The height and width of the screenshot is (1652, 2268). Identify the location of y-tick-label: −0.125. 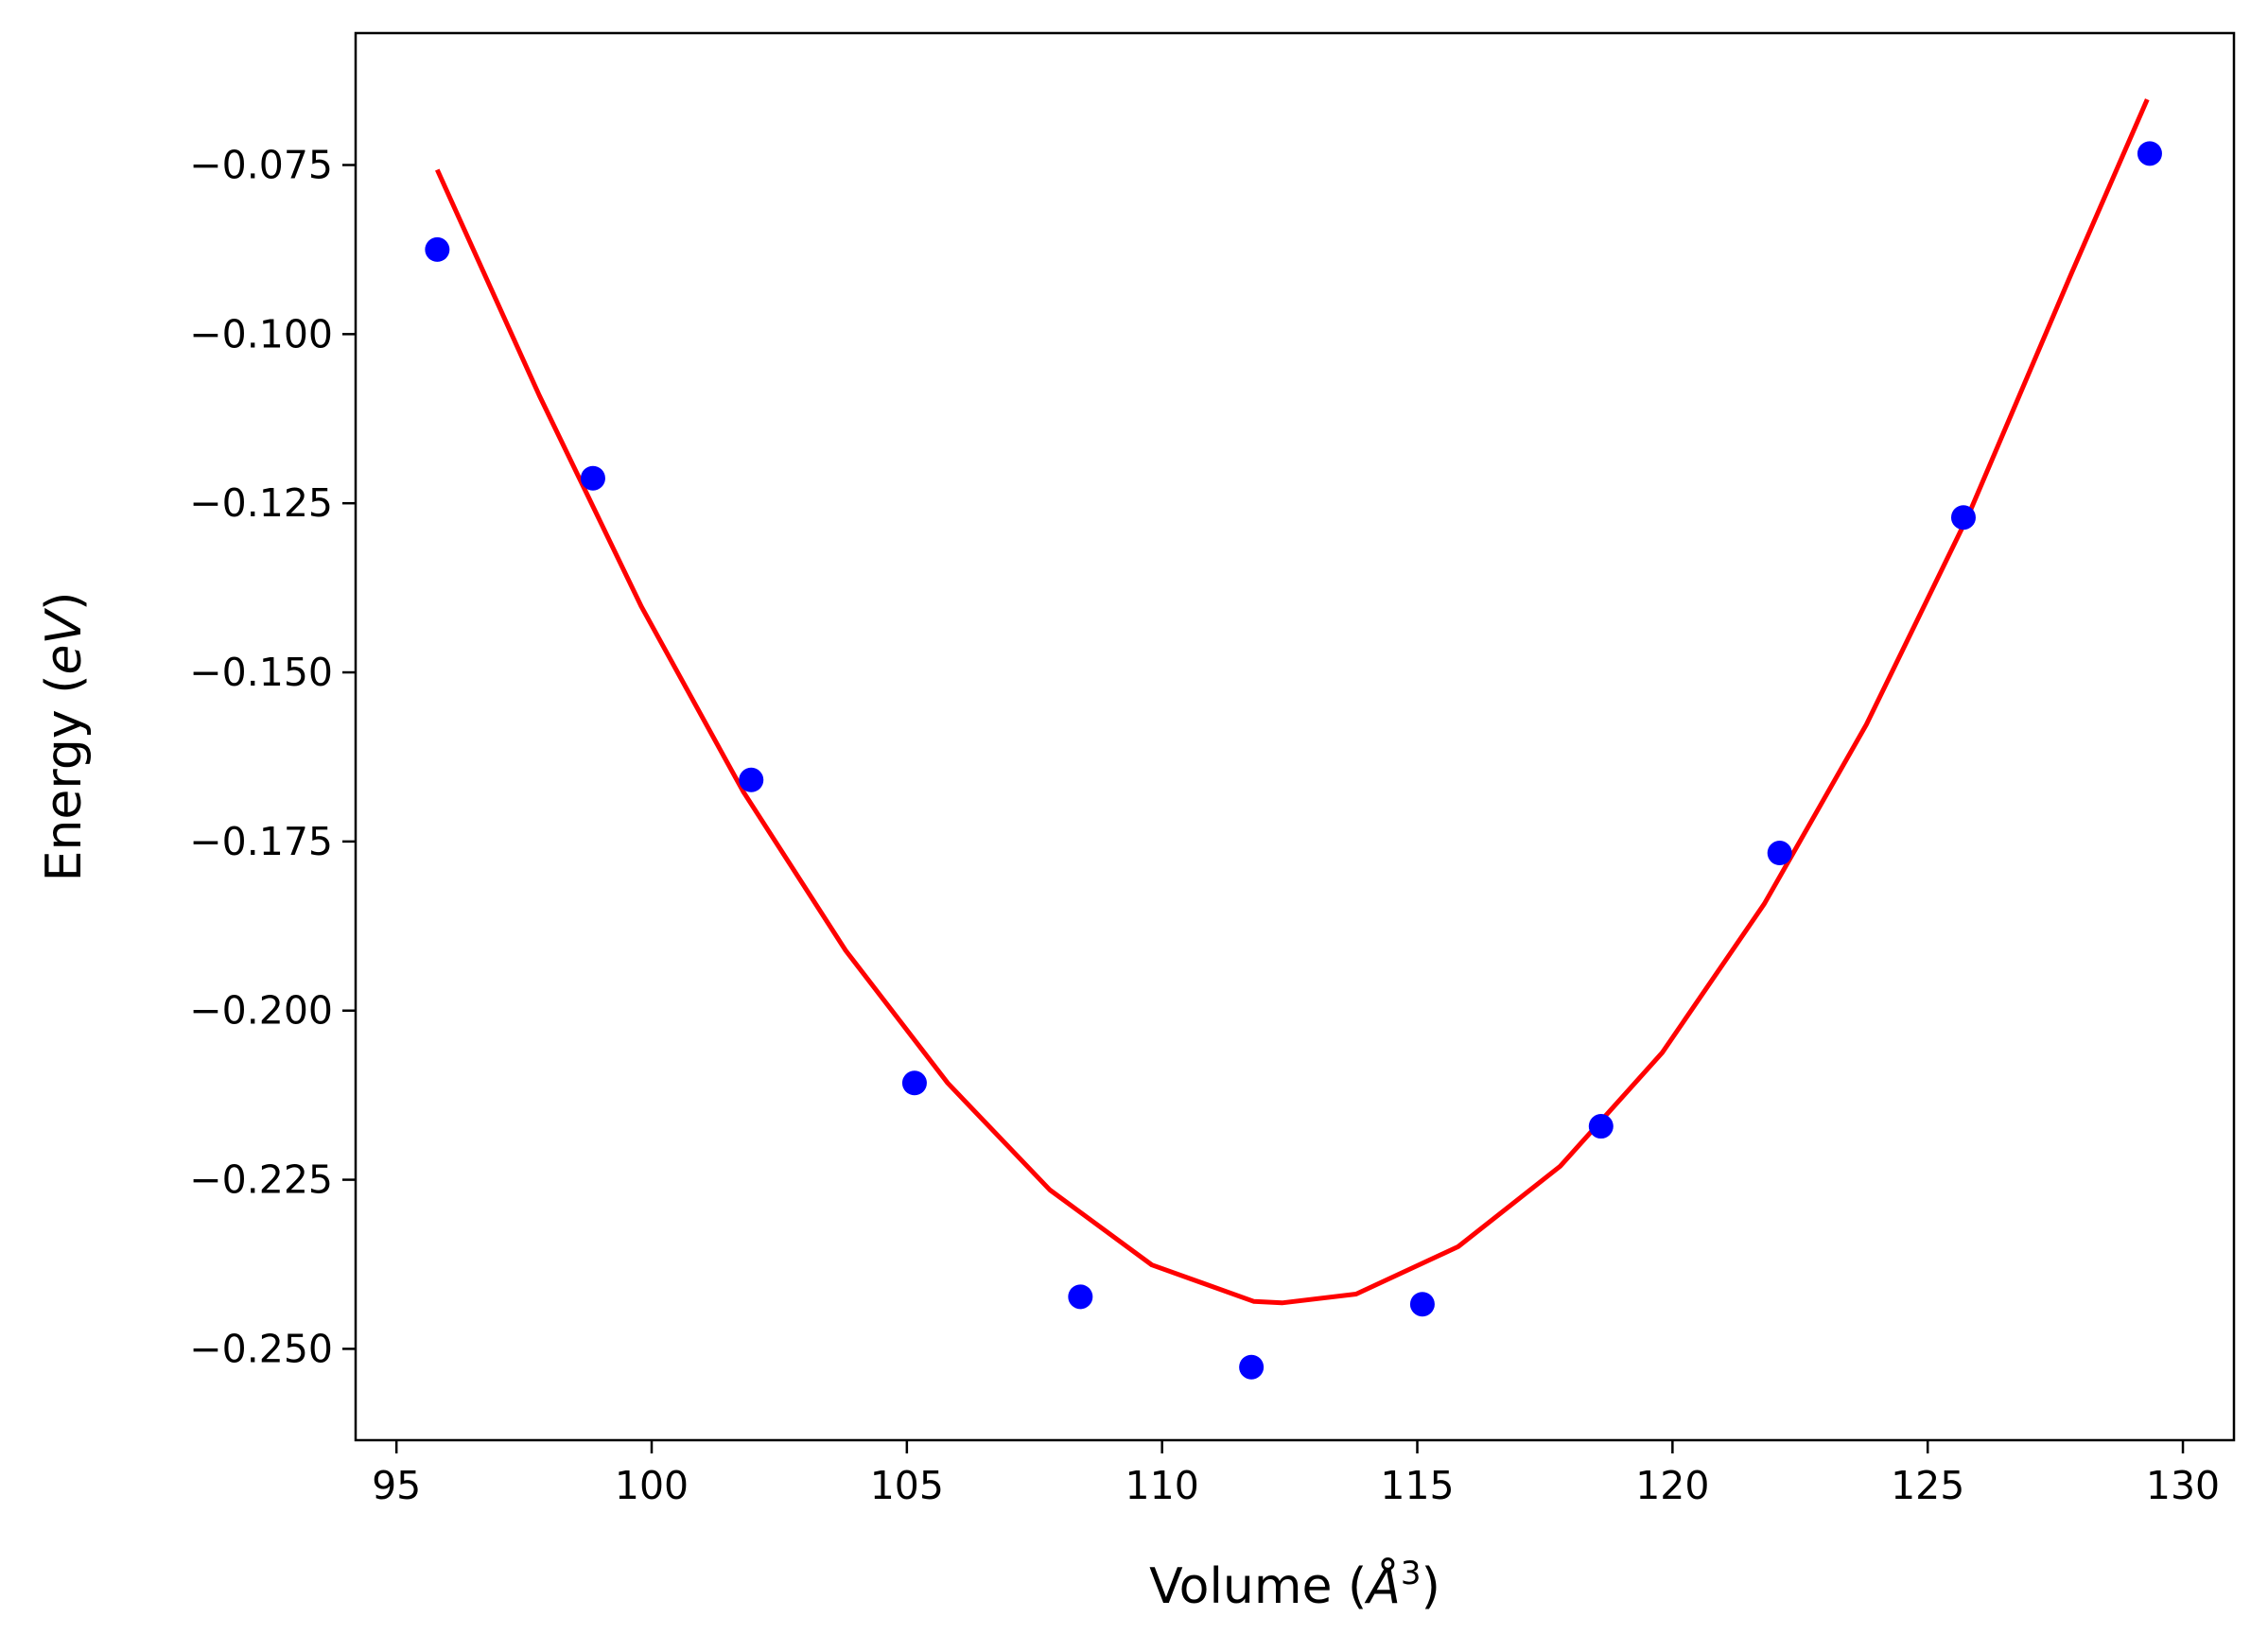
(261, 503).